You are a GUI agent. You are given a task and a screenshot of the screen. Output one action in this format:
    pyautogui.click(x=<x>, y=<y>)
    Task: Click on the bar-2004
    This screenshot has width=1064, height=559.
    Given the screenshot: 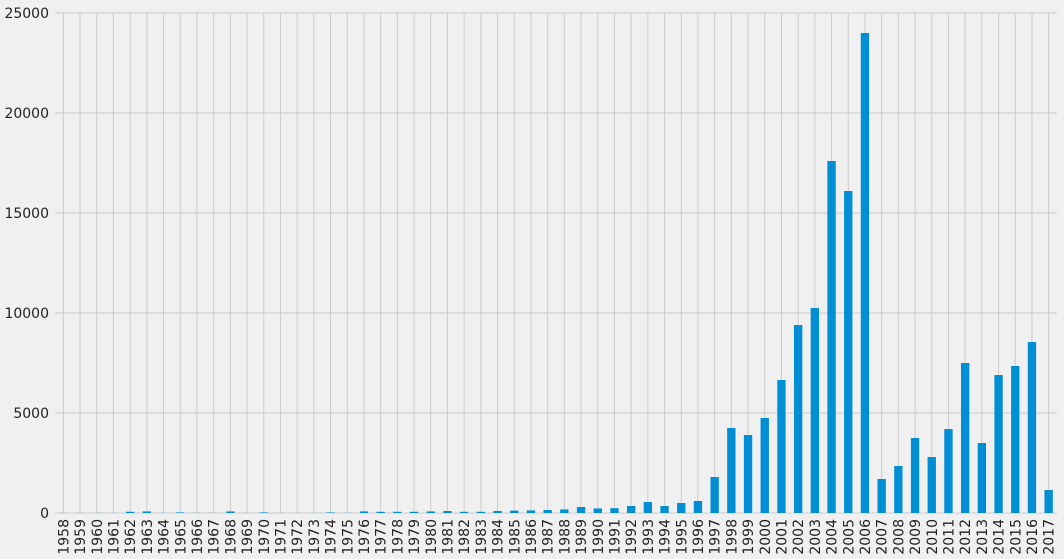 What is the action you would take?
    pyautogui.click(x=831, y=337)
    